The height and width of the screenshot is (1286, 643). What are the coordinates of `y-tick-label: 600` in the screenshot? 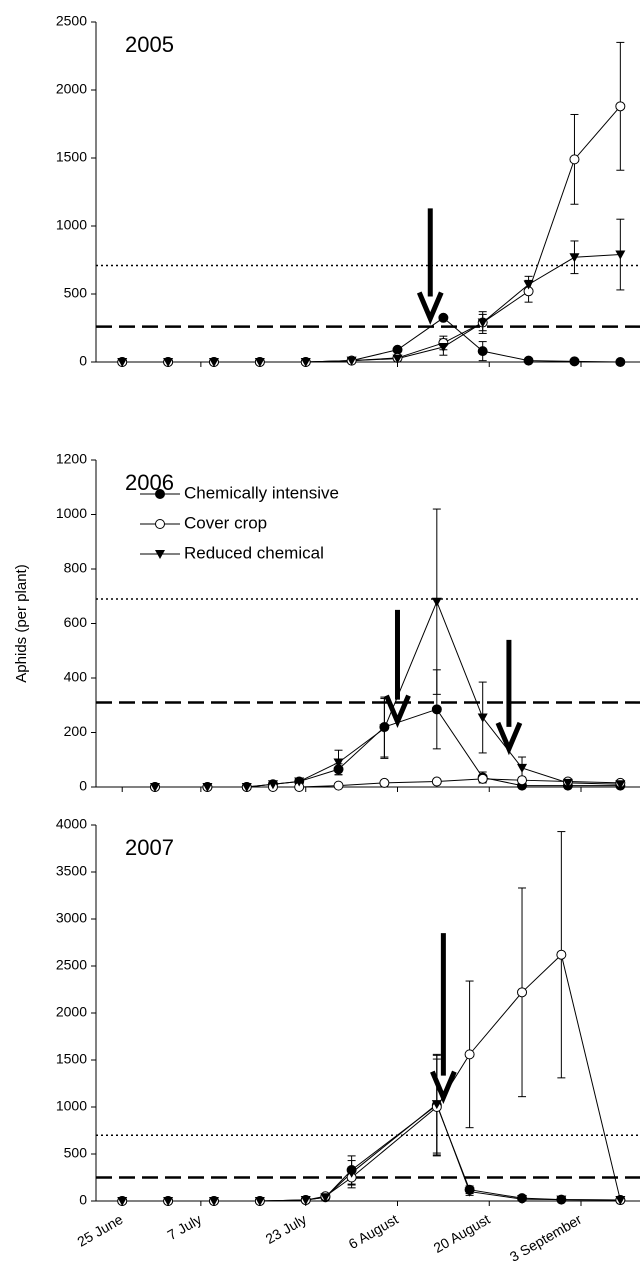 It's located at (76, 622).